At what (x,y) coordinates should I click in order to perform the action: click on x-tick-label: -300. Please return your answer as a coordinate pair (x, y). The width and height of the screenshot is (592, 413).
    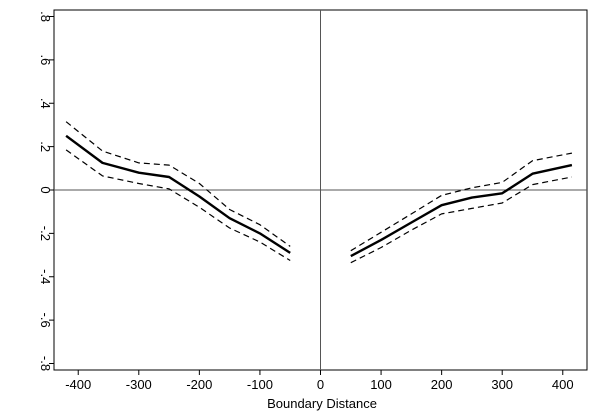
    Looking at the image, I should click on (139, 384).